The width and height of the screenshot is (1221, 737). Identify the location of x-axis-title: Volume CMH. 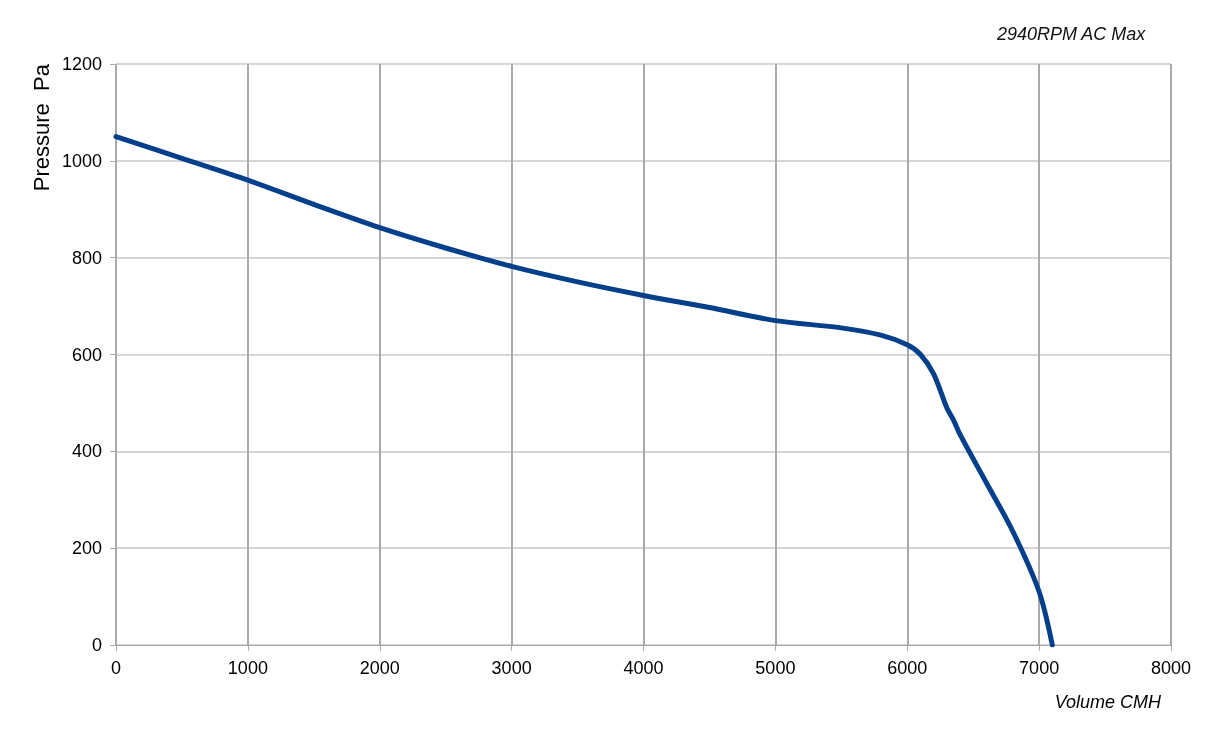
(1108, 702).